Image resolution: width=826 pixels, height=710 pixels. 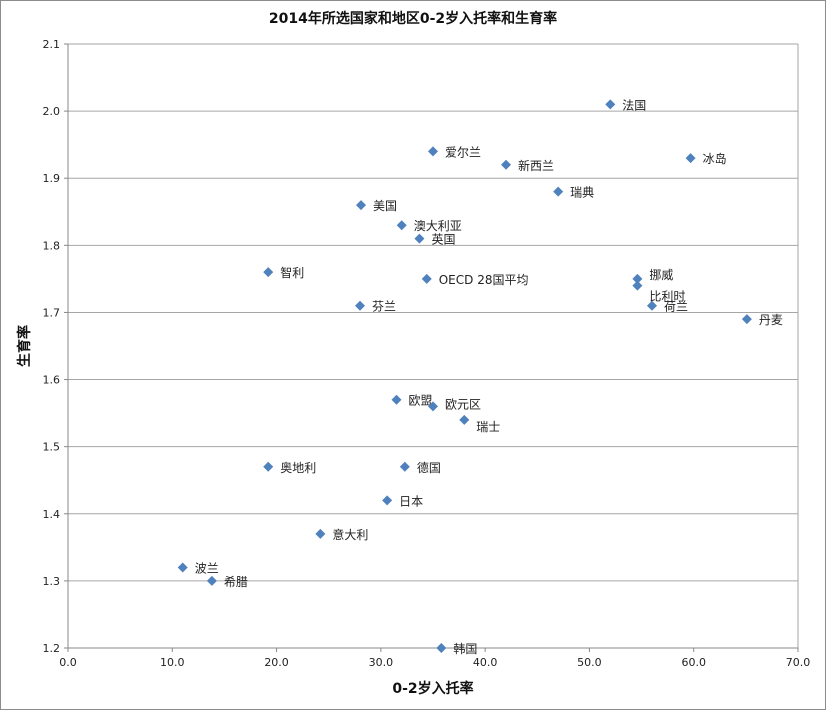 I want to click on y-axis-label: 生育率, so click(x=24, y=346).